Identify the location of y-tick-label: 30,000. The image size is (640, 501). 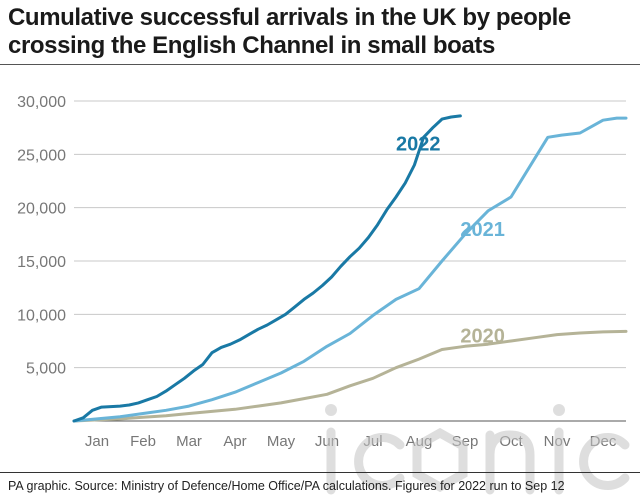
(41, 102).